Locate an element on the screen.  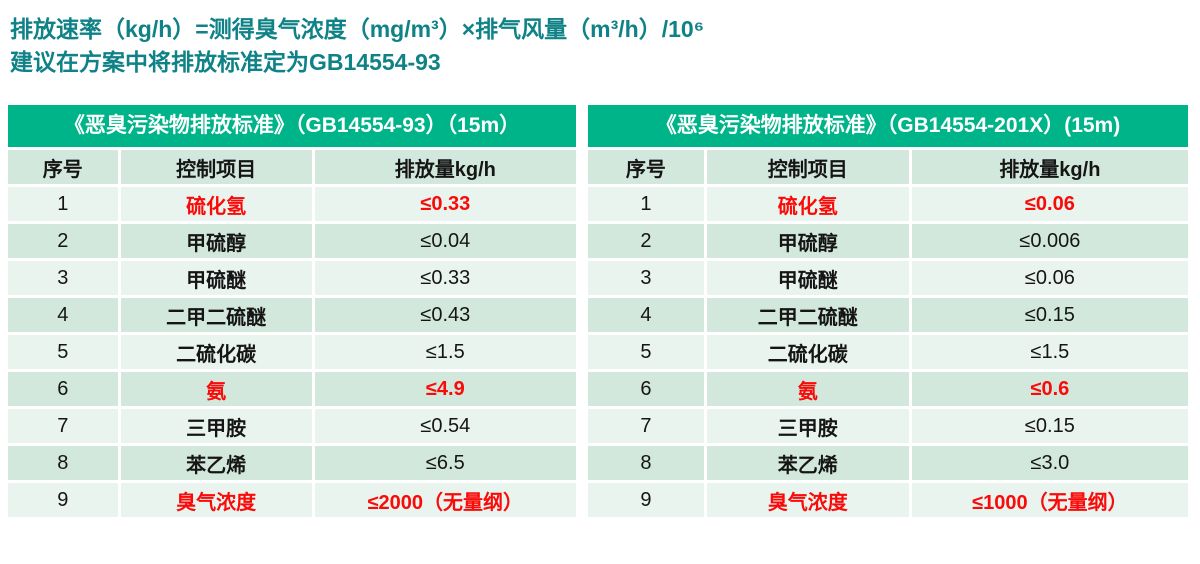
emission-limit-value: ≤0.54 is located at coordinates (443, 425).